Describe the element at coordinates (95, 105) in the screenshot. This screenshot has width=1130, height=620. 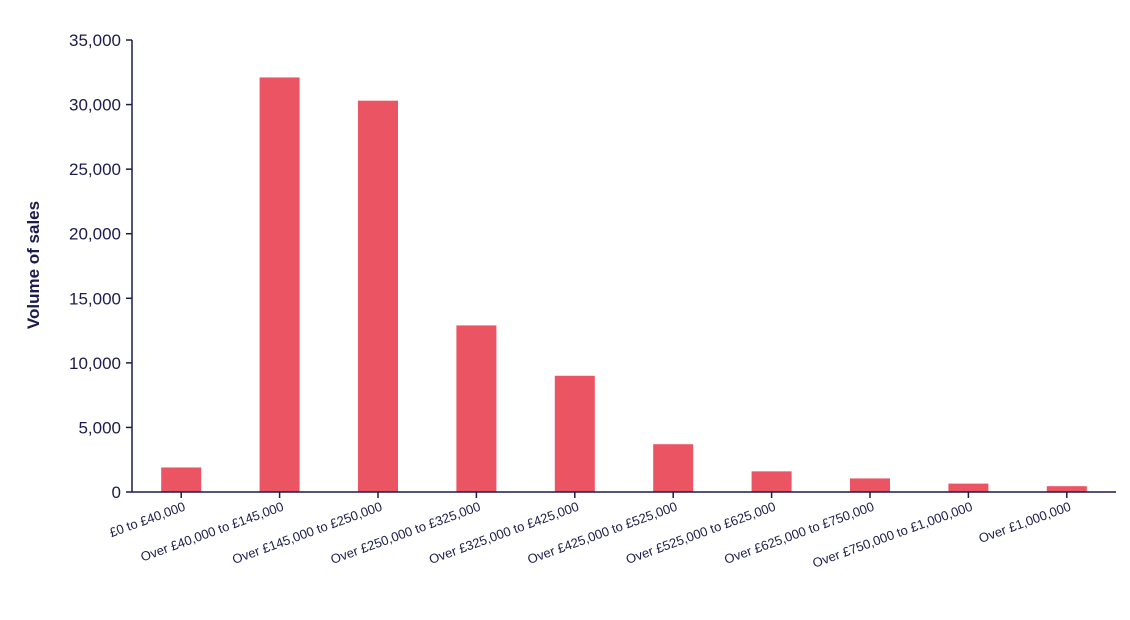
I see `y-tick-label: 30,000` at that location.